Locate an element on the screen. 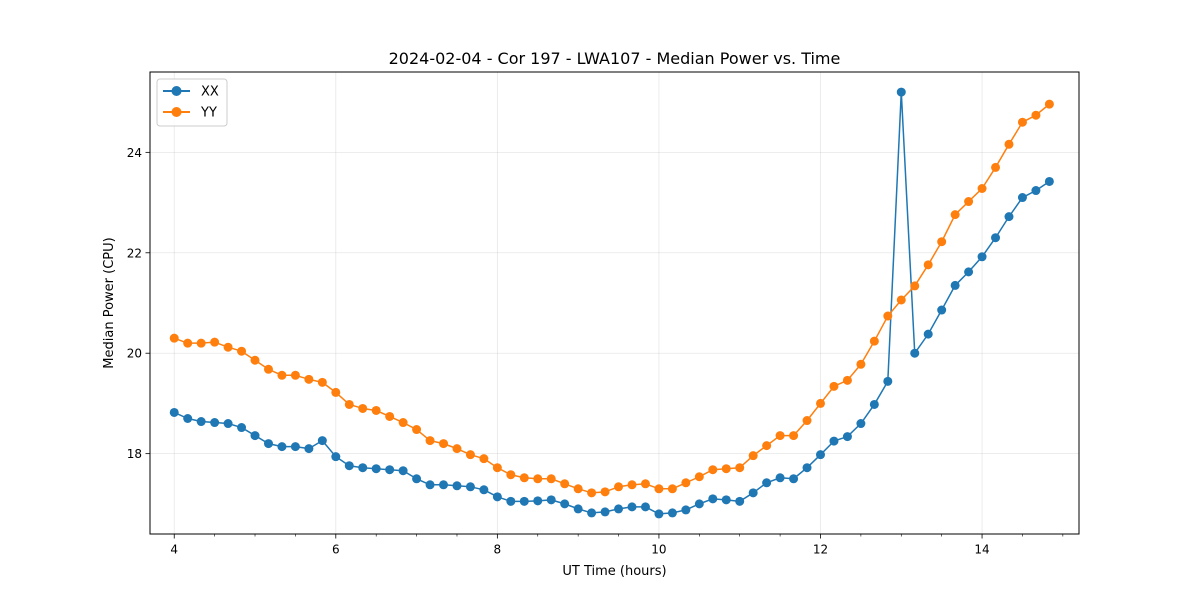 The image size is (1200, 600). x-tick-label: 8 is located at coordinates (498, 550).